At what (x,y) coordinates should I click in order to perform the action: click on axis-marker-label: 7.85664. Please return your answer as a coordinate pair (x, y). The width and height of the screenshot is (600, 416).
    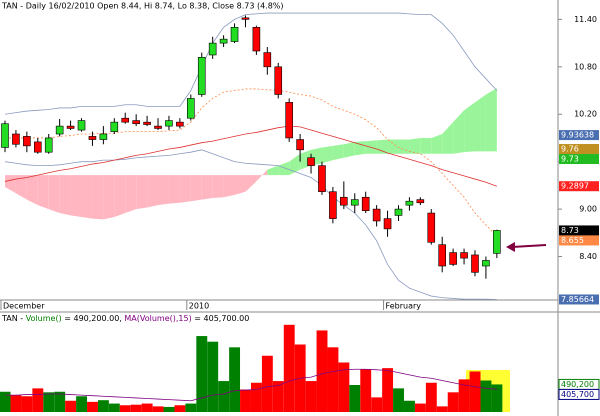
    Looking at the image, I should click on (577, 299).